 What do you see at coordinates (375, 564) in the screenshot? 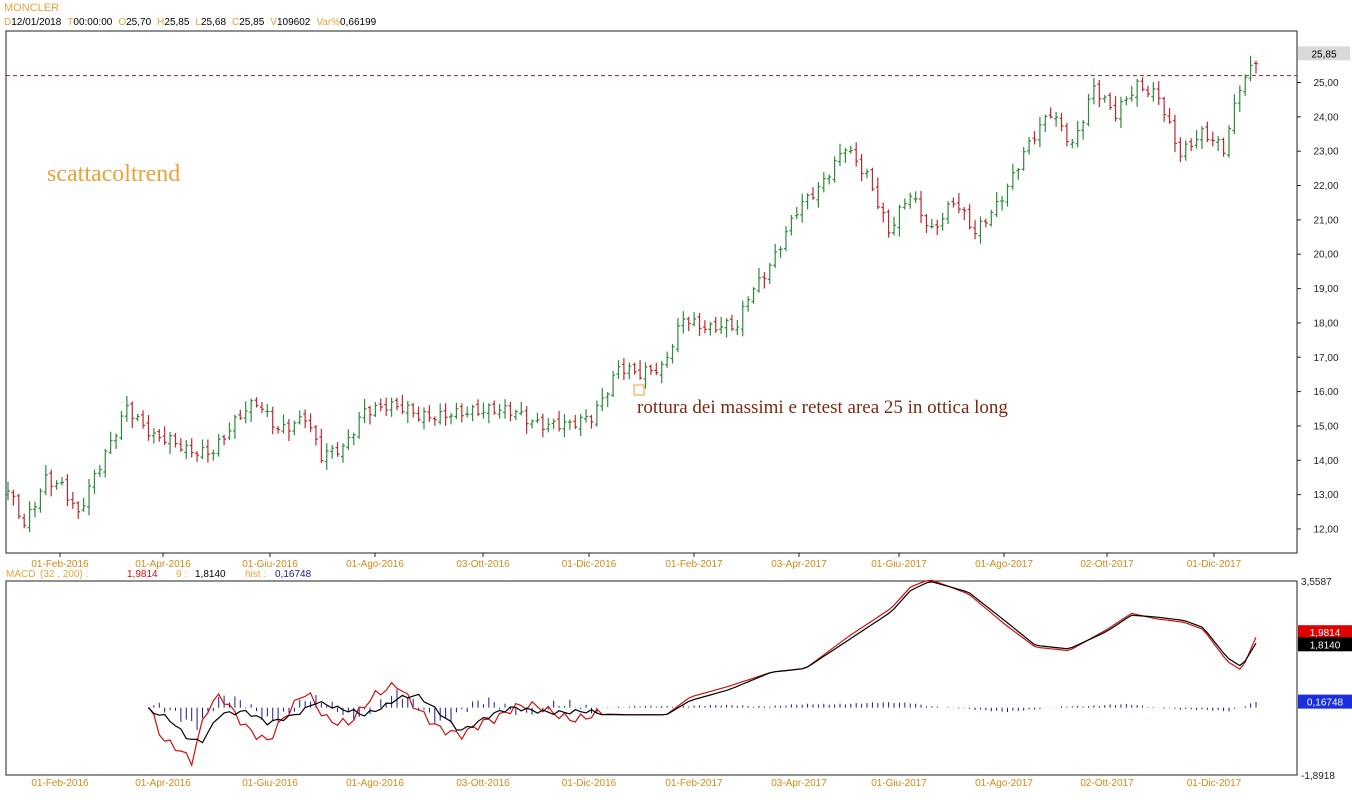
I see `price-x-tick-label: 01-Ago-2016` at bounding box center [375, 564].